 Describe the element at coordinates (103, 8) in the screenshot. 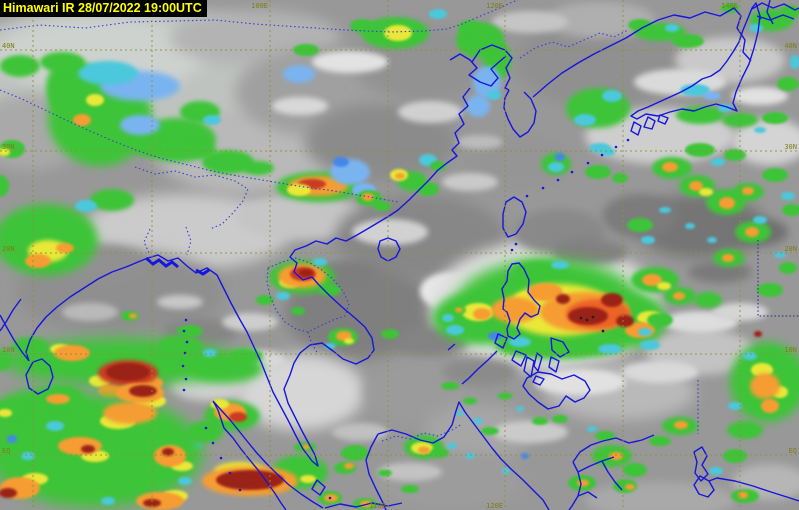

I see `image-title: Himawari IR 28/07/2022 19:00UTC` at that location.